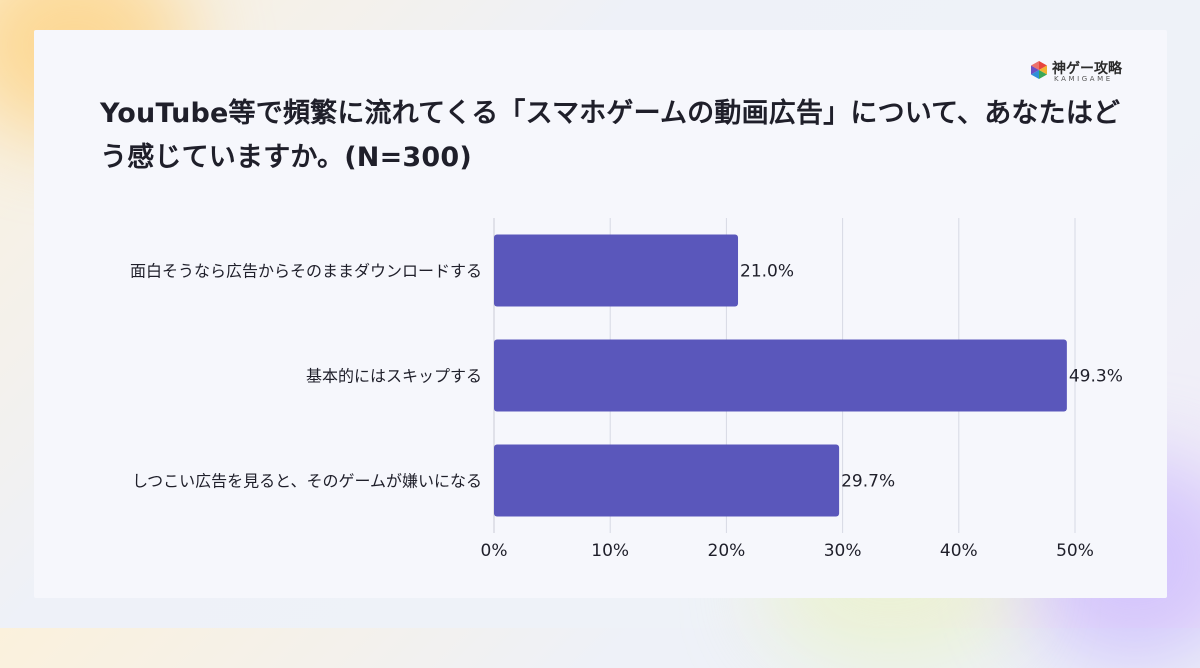 The height and width of the screenshot is (668, 1200). What do you see at coordinates (610, 551) in the screenshot?
I see `x-tick-label: 10%` at bounding box center [610, 551].